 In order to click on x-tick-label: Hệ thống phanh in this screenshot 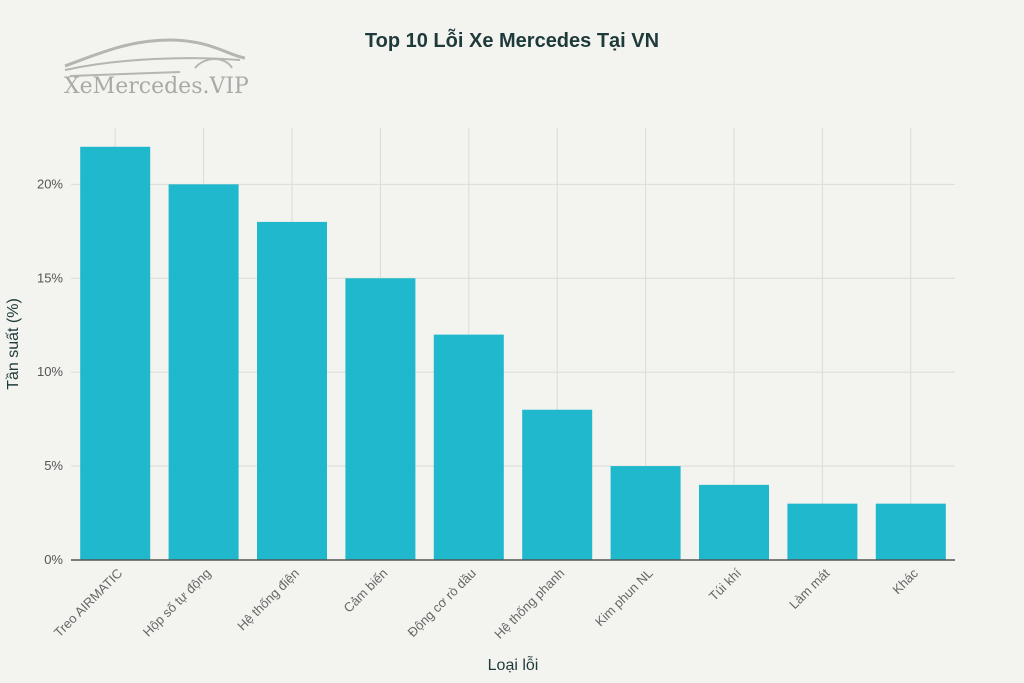, I will do `click(529, 604)`.